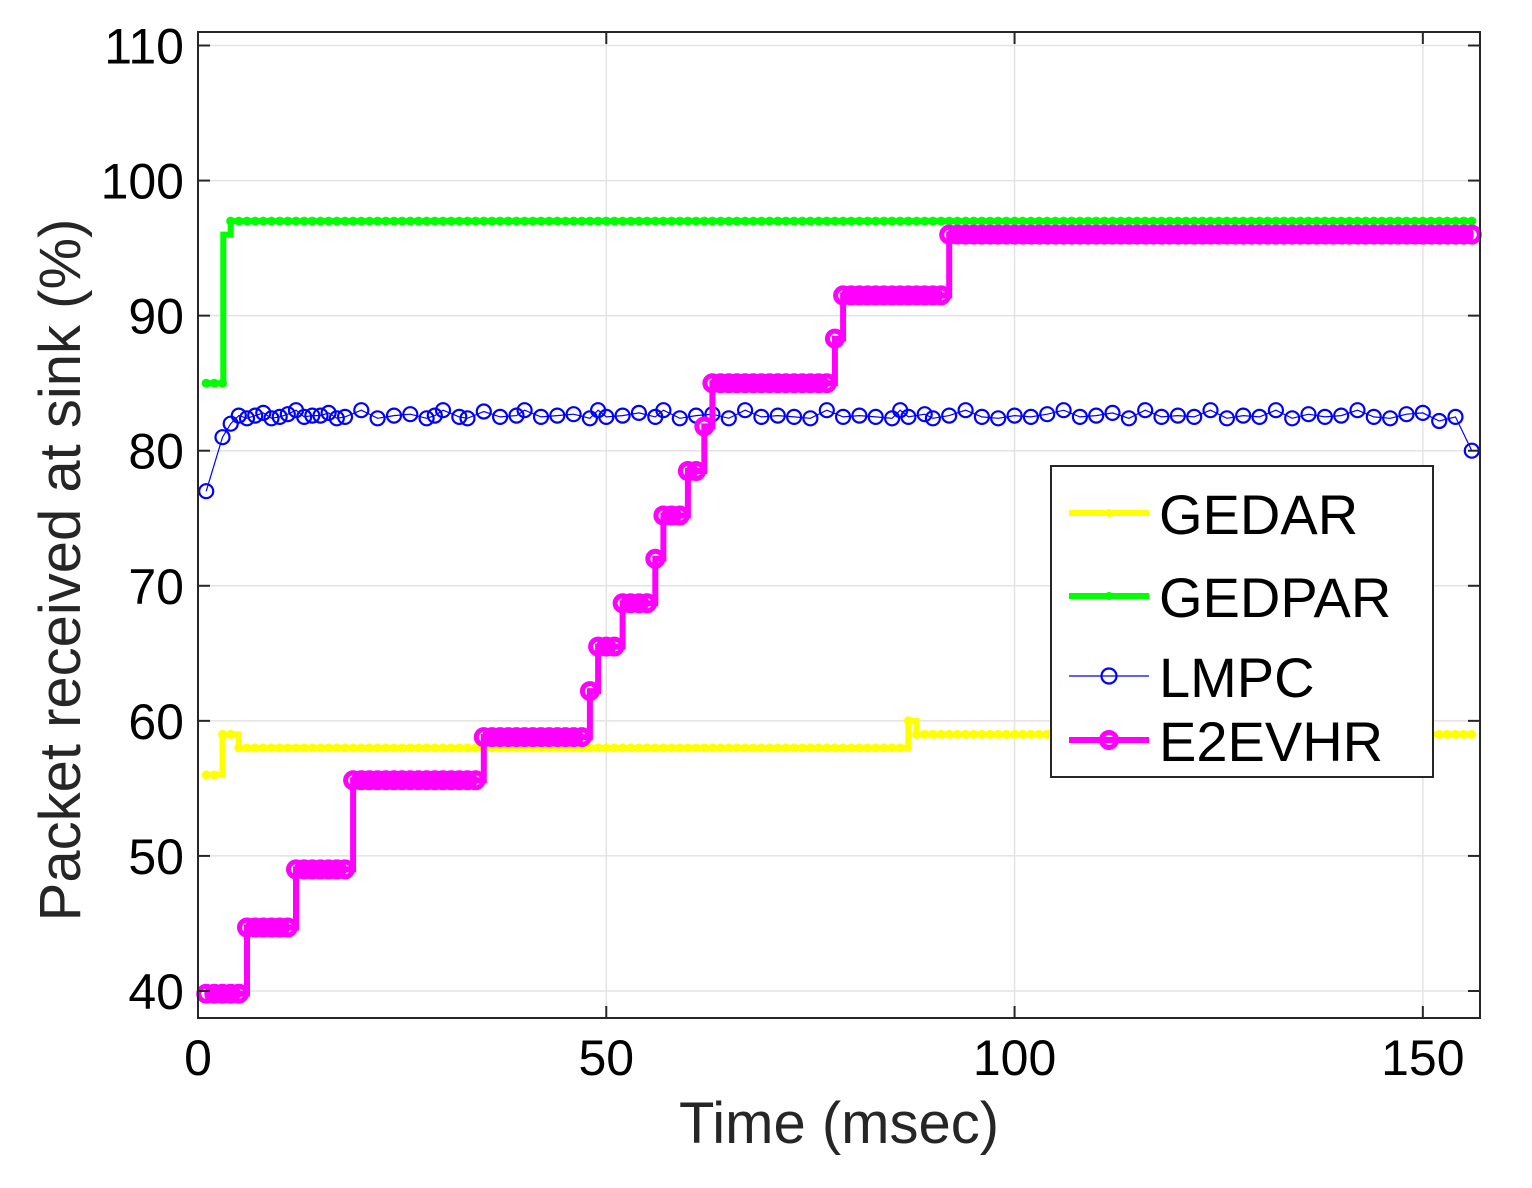 The width and height of the screenshot is (1532, 1188). I want to click on x-tick-label: 0, so click(198, 1058).